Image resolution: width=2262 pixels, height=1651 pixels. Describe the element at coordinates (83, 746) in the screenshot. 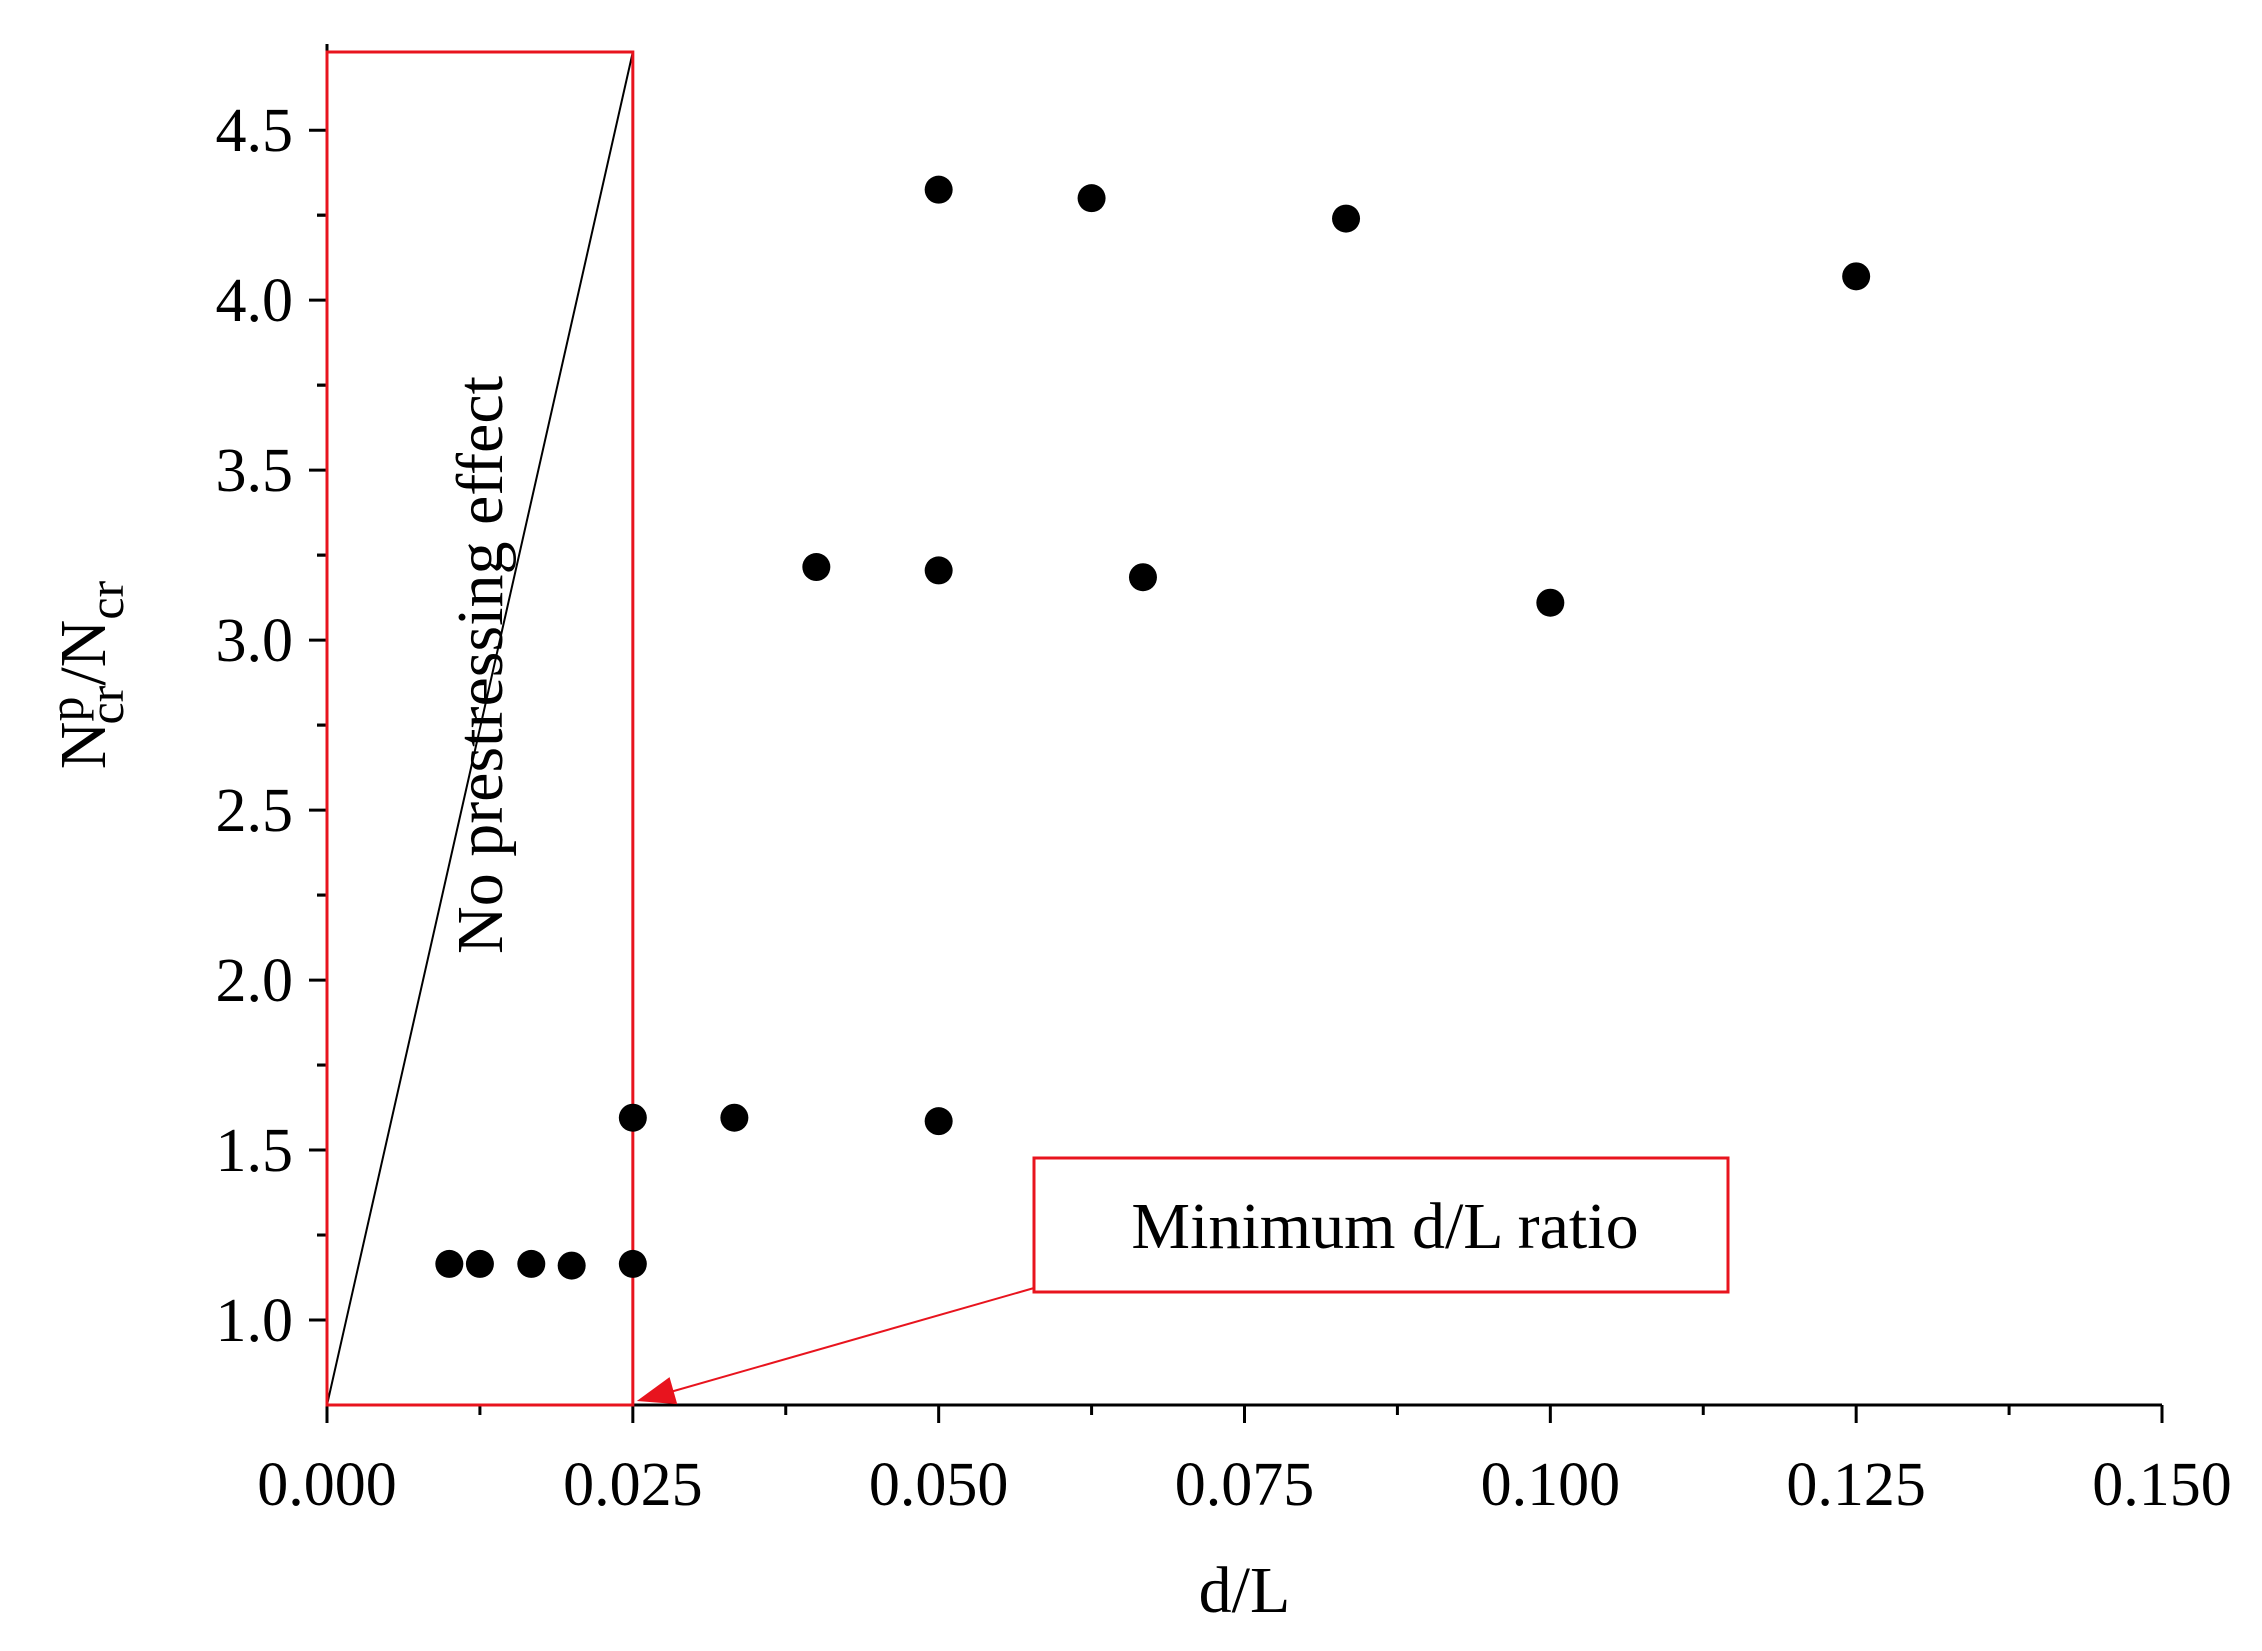

I see `y-title-base: N` at that location.